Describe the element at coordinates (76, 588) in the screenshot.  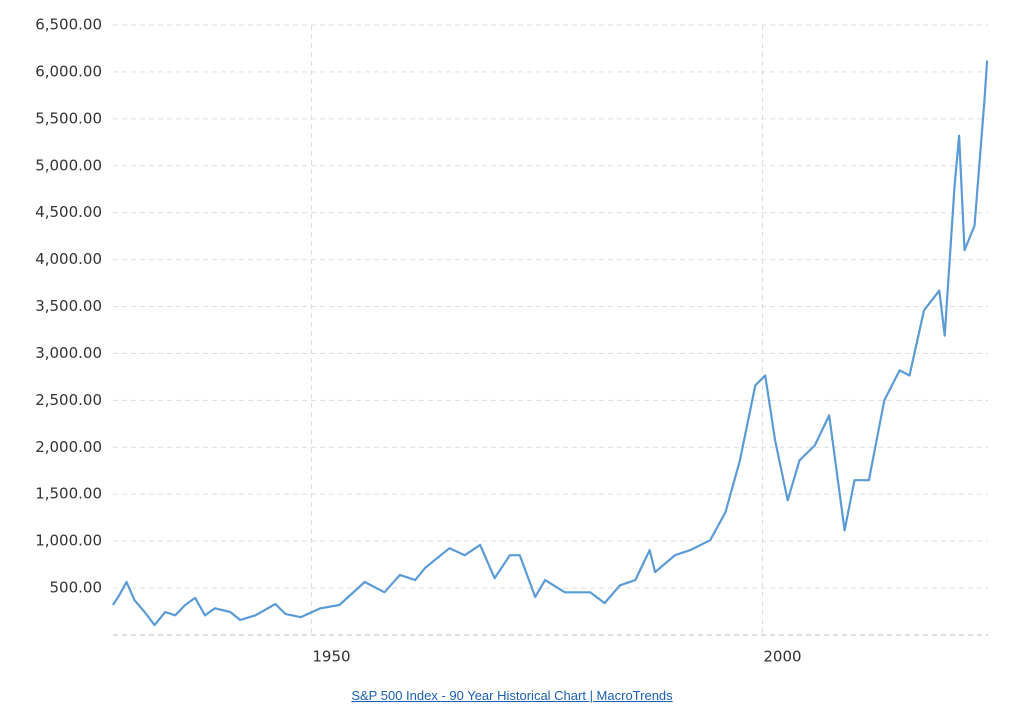
I see `y-tick-label: 500.00` at that location.